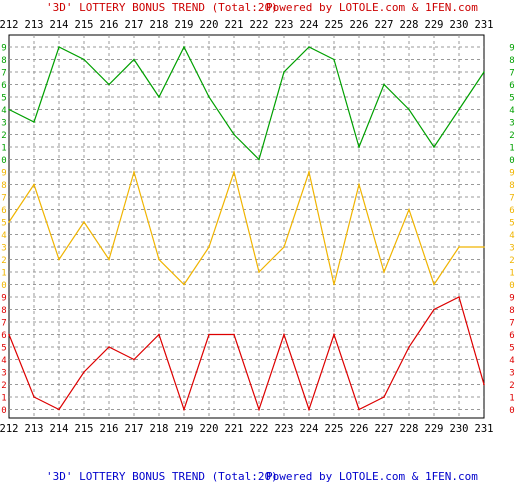  Describe the element at coordinates (209, 25) in the screenshot. I see `x-tick-top: 220` at that location.